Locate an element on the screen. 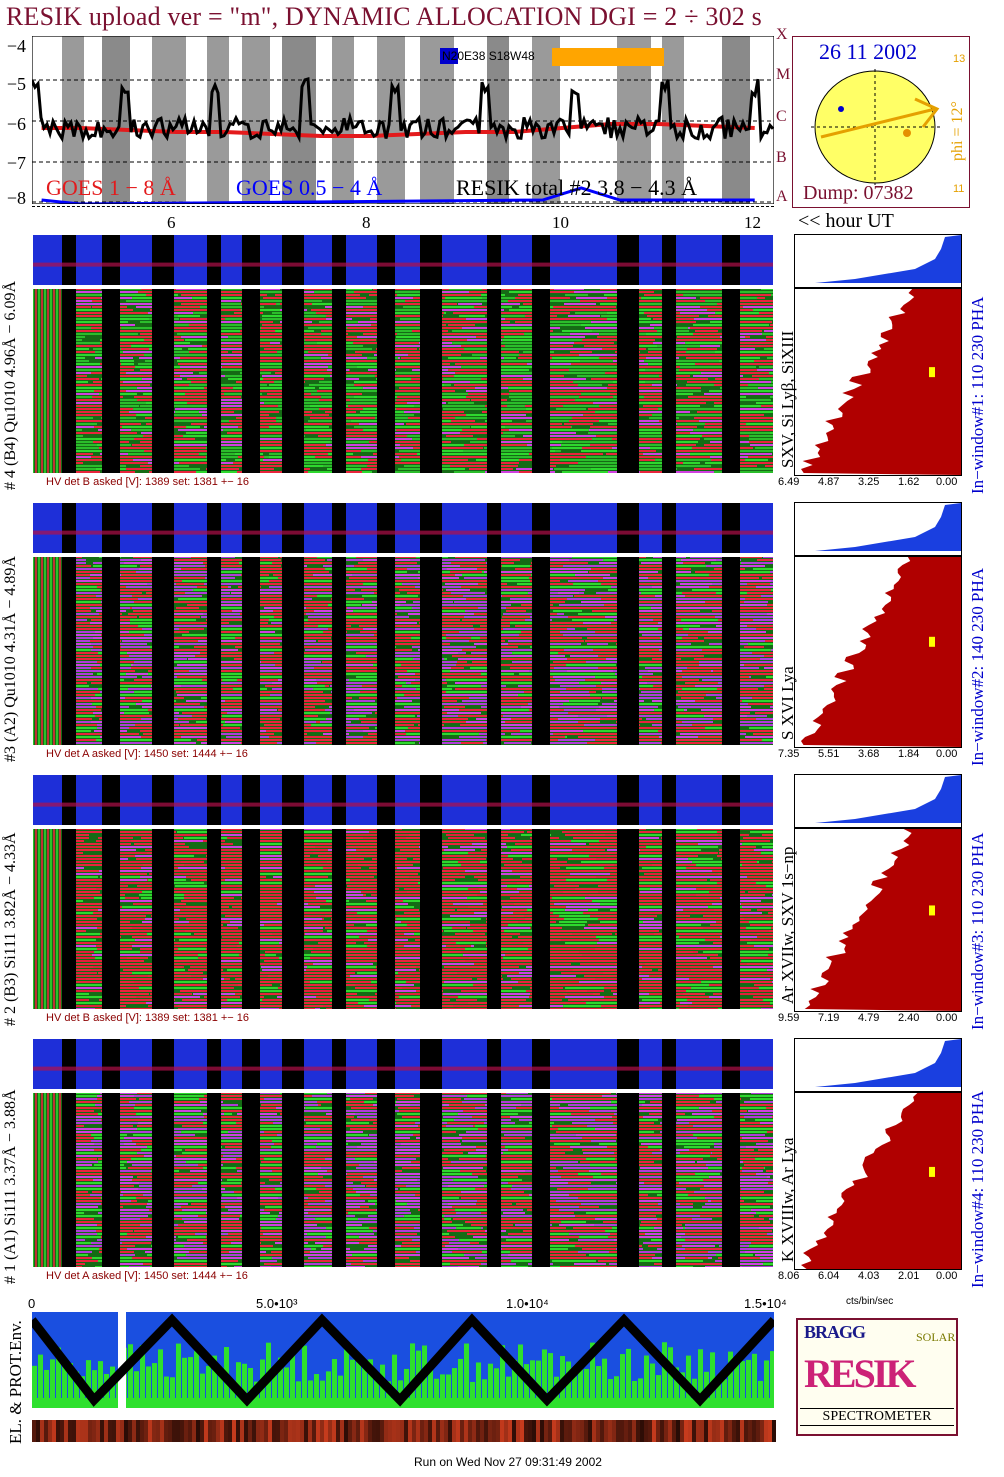 The image size is (1004, 1477). detector-label: #3 (A2) Qu1010 4.31Å − 4.89Å is located at coordinates (10, 659).